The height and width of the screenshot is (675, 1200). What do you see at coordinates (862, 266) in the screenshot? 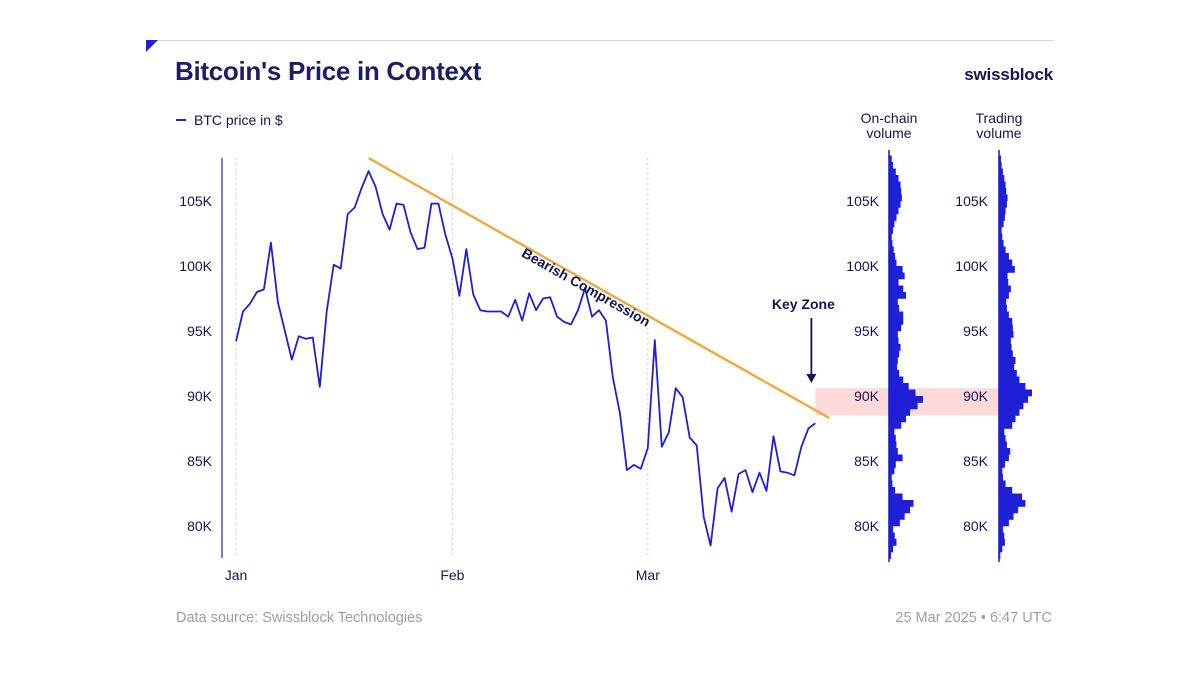
I see `on-chain-y-tick-label: 100K` at bounding box center [862, 266].